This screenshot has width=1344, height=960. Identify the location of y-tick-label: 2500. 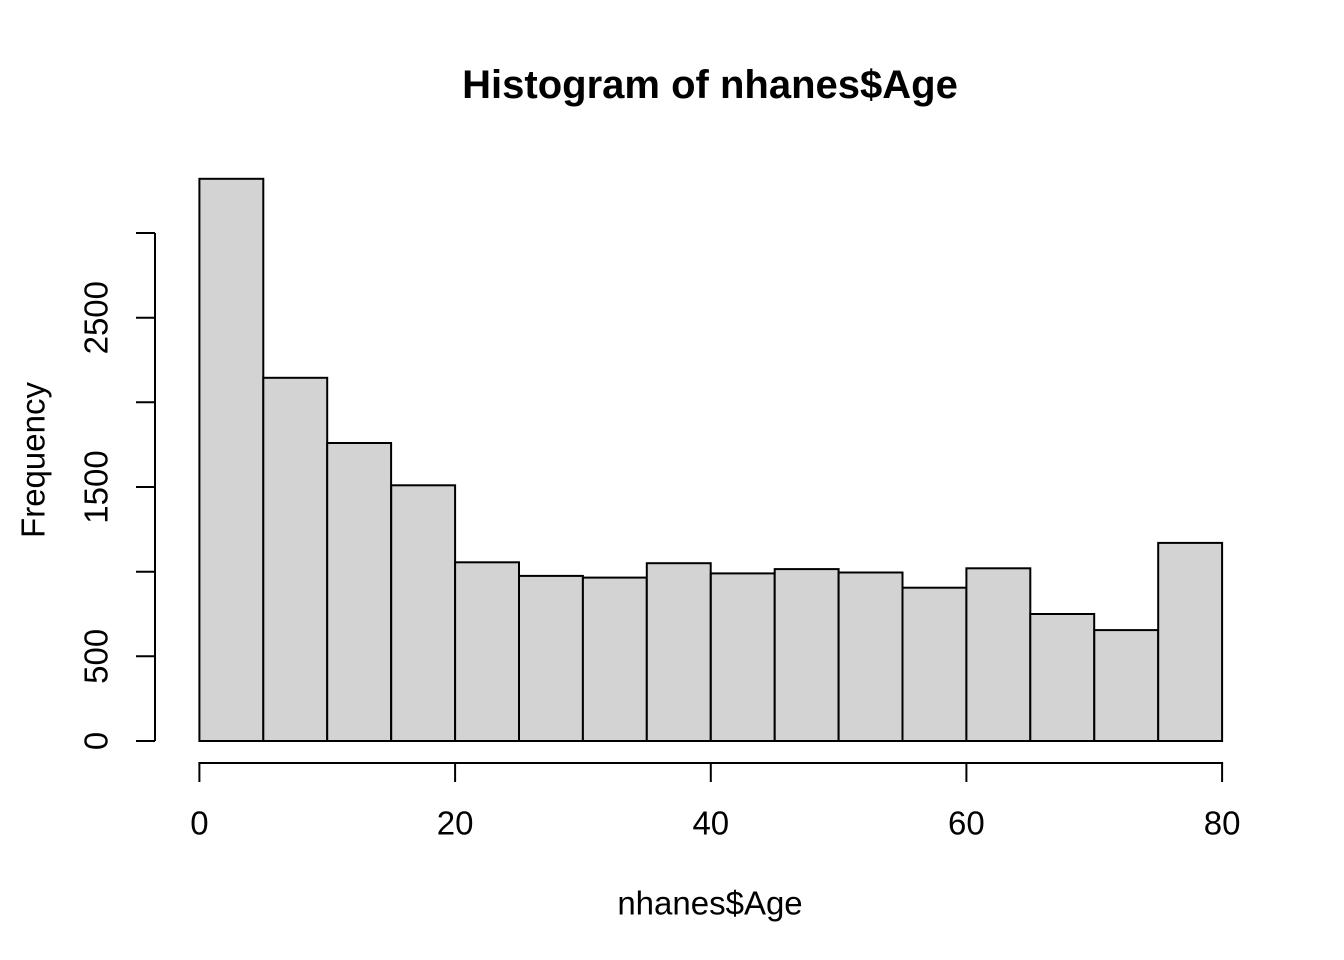
(96, 317).